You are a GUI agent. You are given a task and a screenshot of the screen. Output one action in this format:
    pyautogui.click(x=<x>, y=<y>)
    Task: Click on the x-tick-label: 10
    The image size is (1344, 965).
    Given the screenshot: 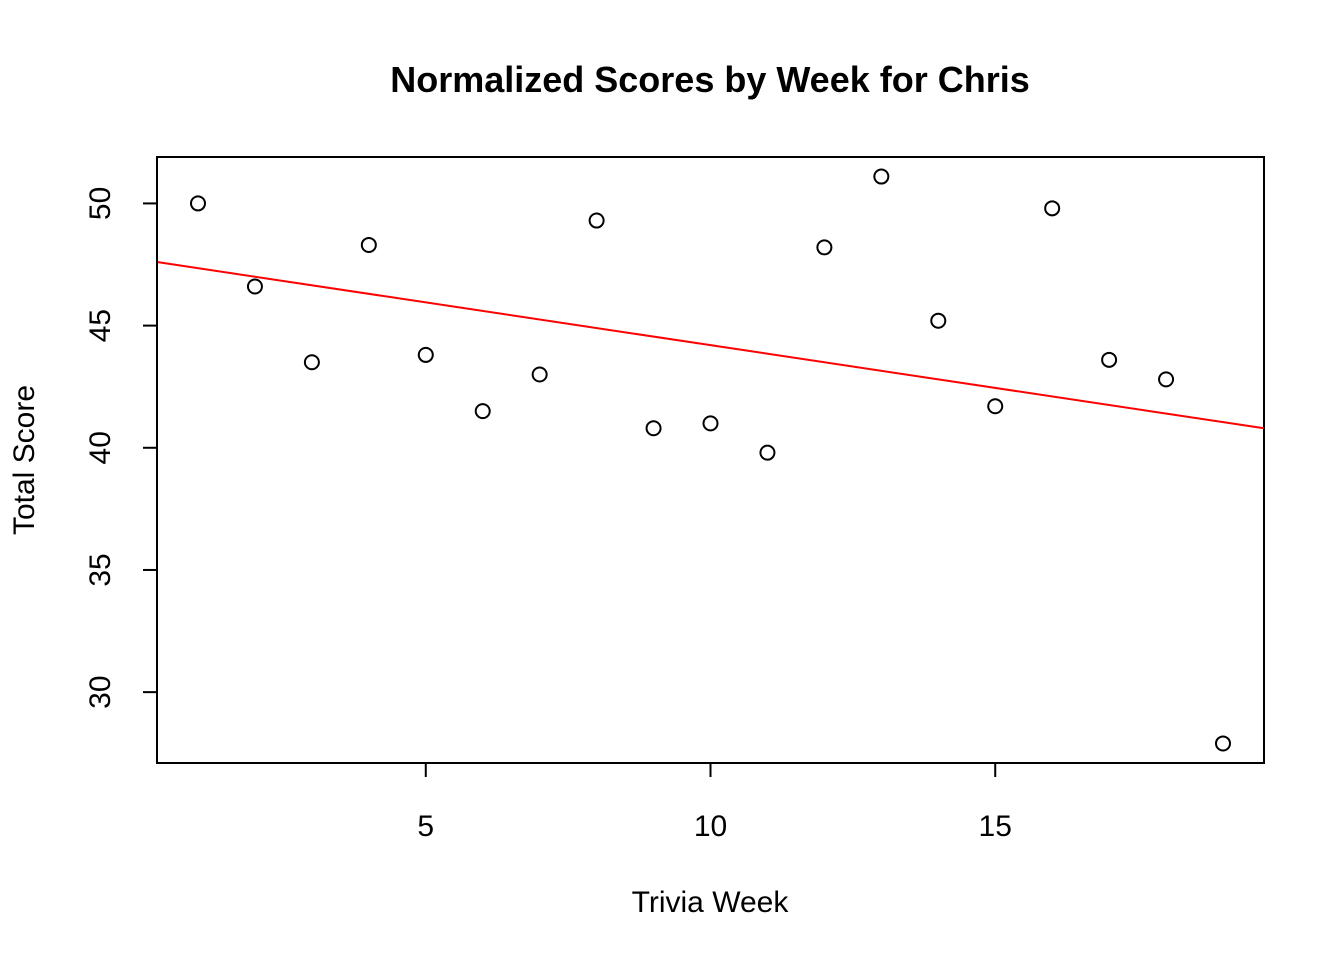 What is the action you would take?
    pyautogui.click(x=710, y=826)
    